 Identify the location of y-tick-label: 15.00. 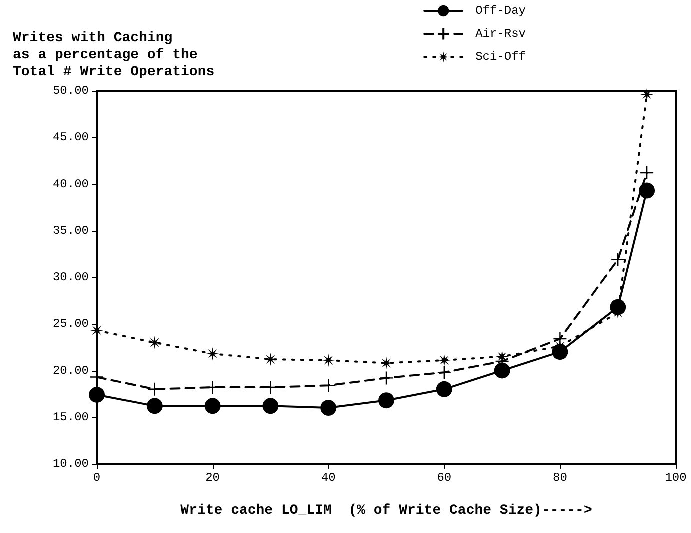
(70, 417).